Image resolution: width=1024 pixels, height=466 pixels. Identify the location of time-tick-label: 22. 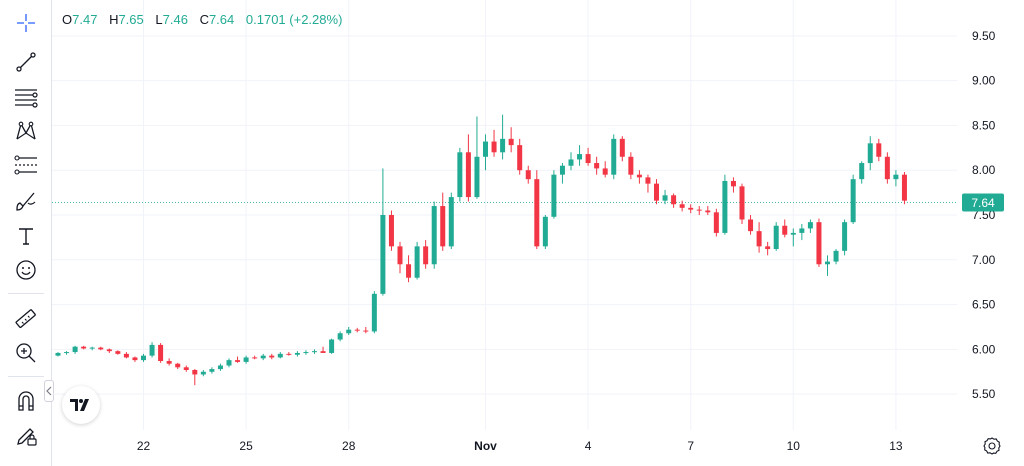
(144, 446).